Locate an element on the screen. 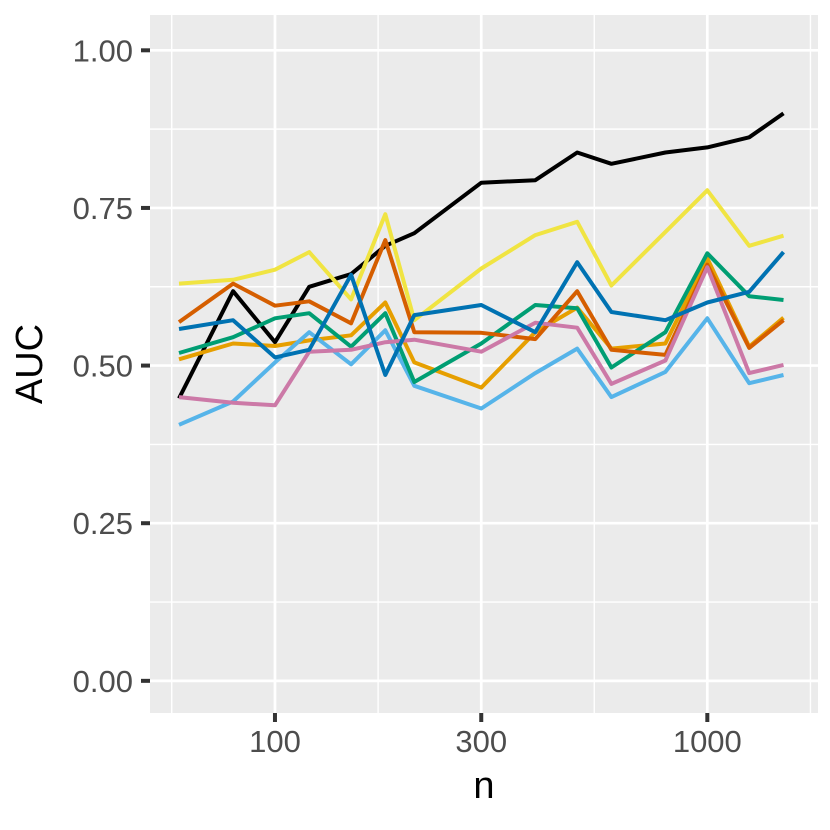 This screenshot has width=830, height=830. x-axis-title: n is located at coordinates (483, 786).